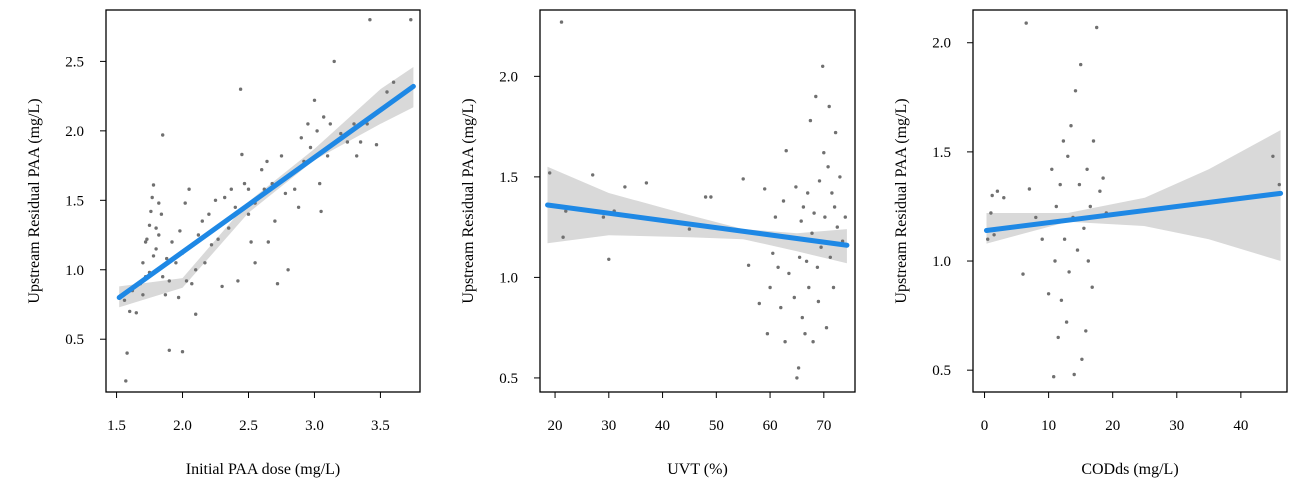  I want to click on x-tick-label: 3.5, so click(380, 426).